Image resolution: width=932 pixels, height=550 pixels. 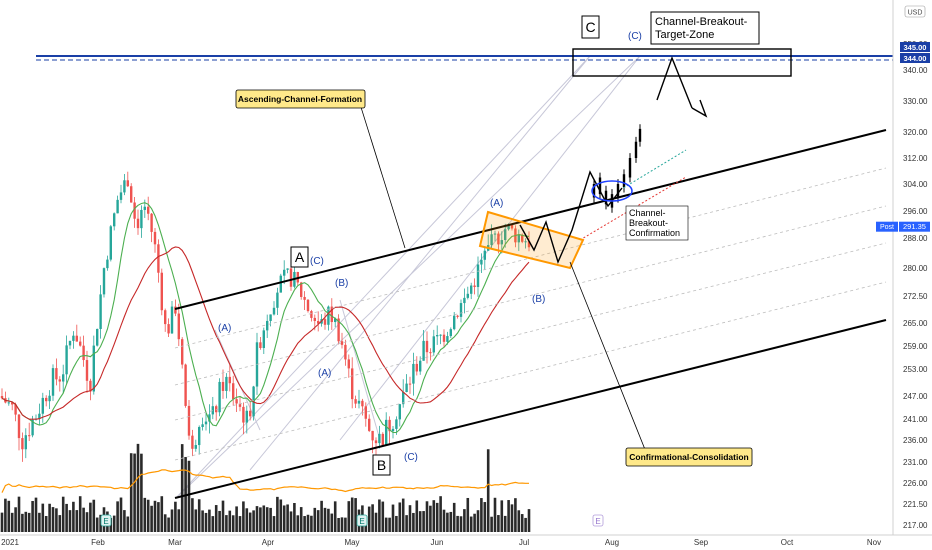 What do you see at coordinates (524, 542) in the screenshot?
I see `x-tick-label: Jul` at bounding box center [524, 542].